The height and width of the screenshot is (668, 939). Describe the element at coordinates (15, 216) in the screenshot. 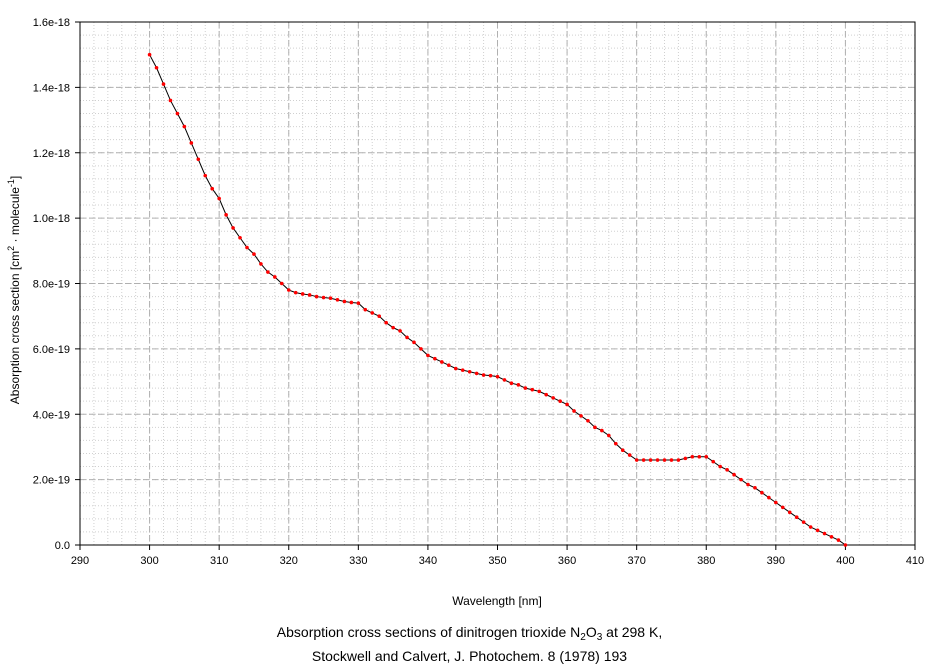

I see `y-axis-label-mid: · molecule` at that location.